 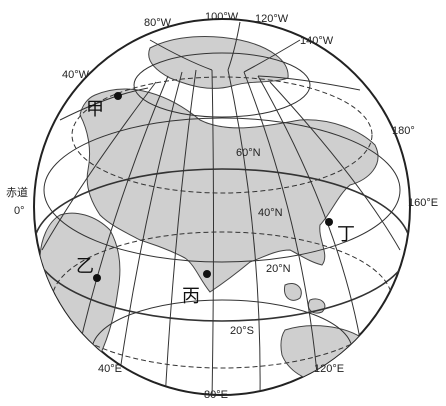 I want to click on arctic-landmass, so click(x=218, y=62).